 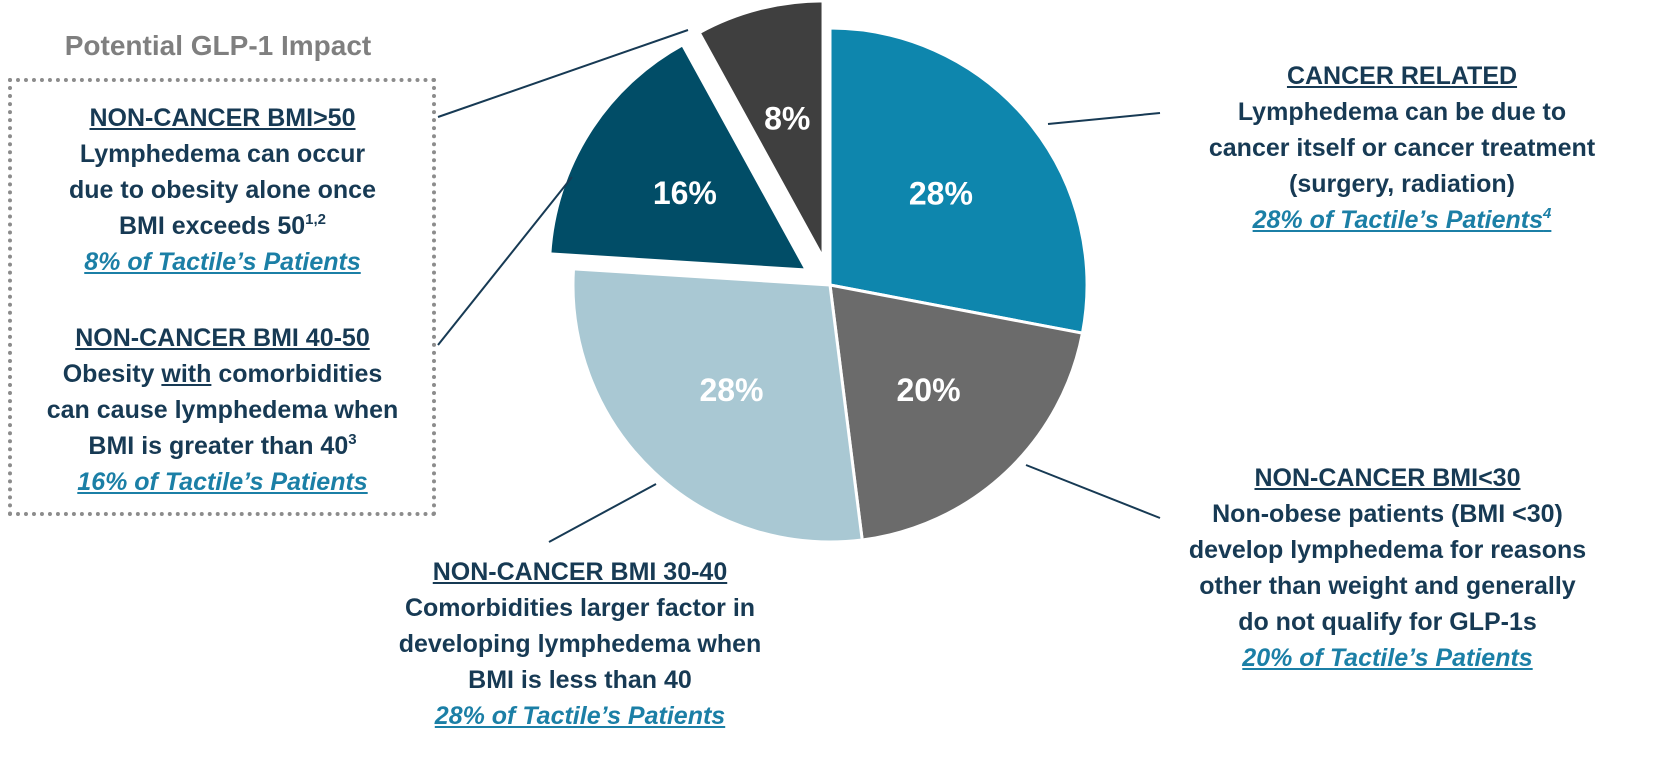 What do you see at coordinates (1387, 514) in the screenshot?
I see `callout-bmi-under-30-line1: Non-obese patients (BMI <30)` at bounding box center [1387, 514].